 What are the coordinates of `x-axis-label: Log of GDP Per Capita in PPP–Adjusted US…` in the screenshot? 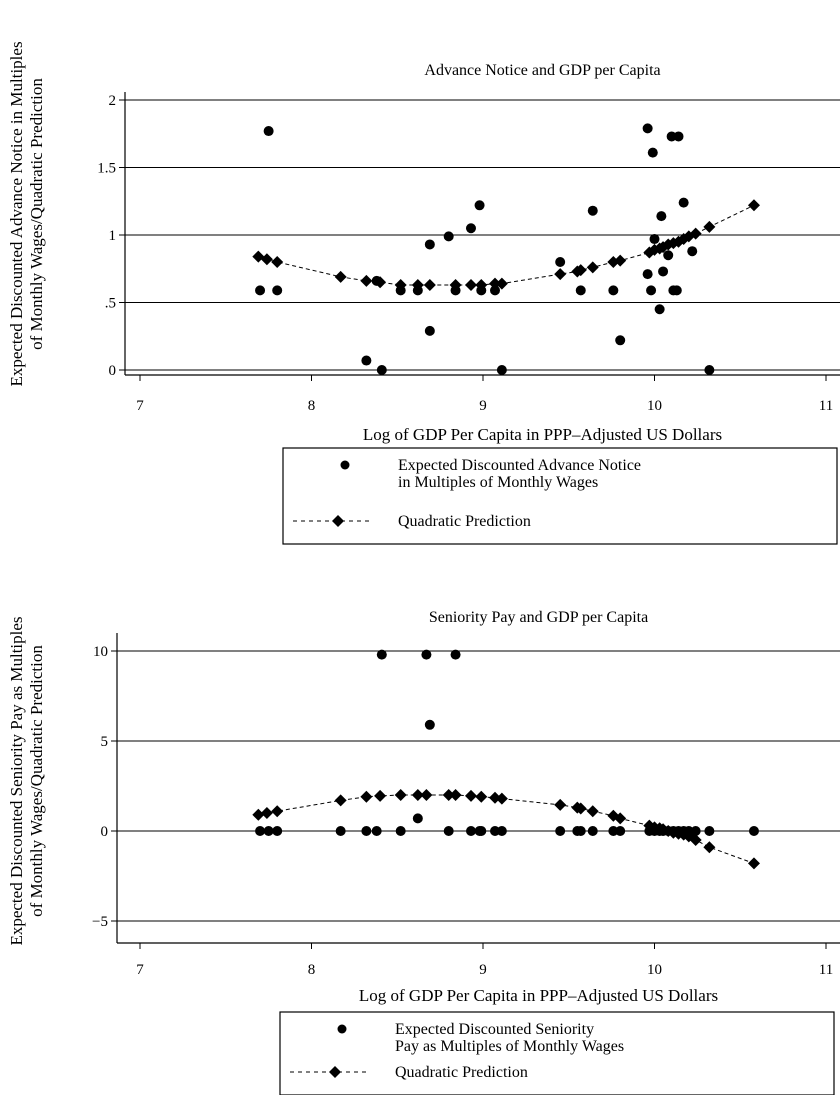 It's located at (542, 434).